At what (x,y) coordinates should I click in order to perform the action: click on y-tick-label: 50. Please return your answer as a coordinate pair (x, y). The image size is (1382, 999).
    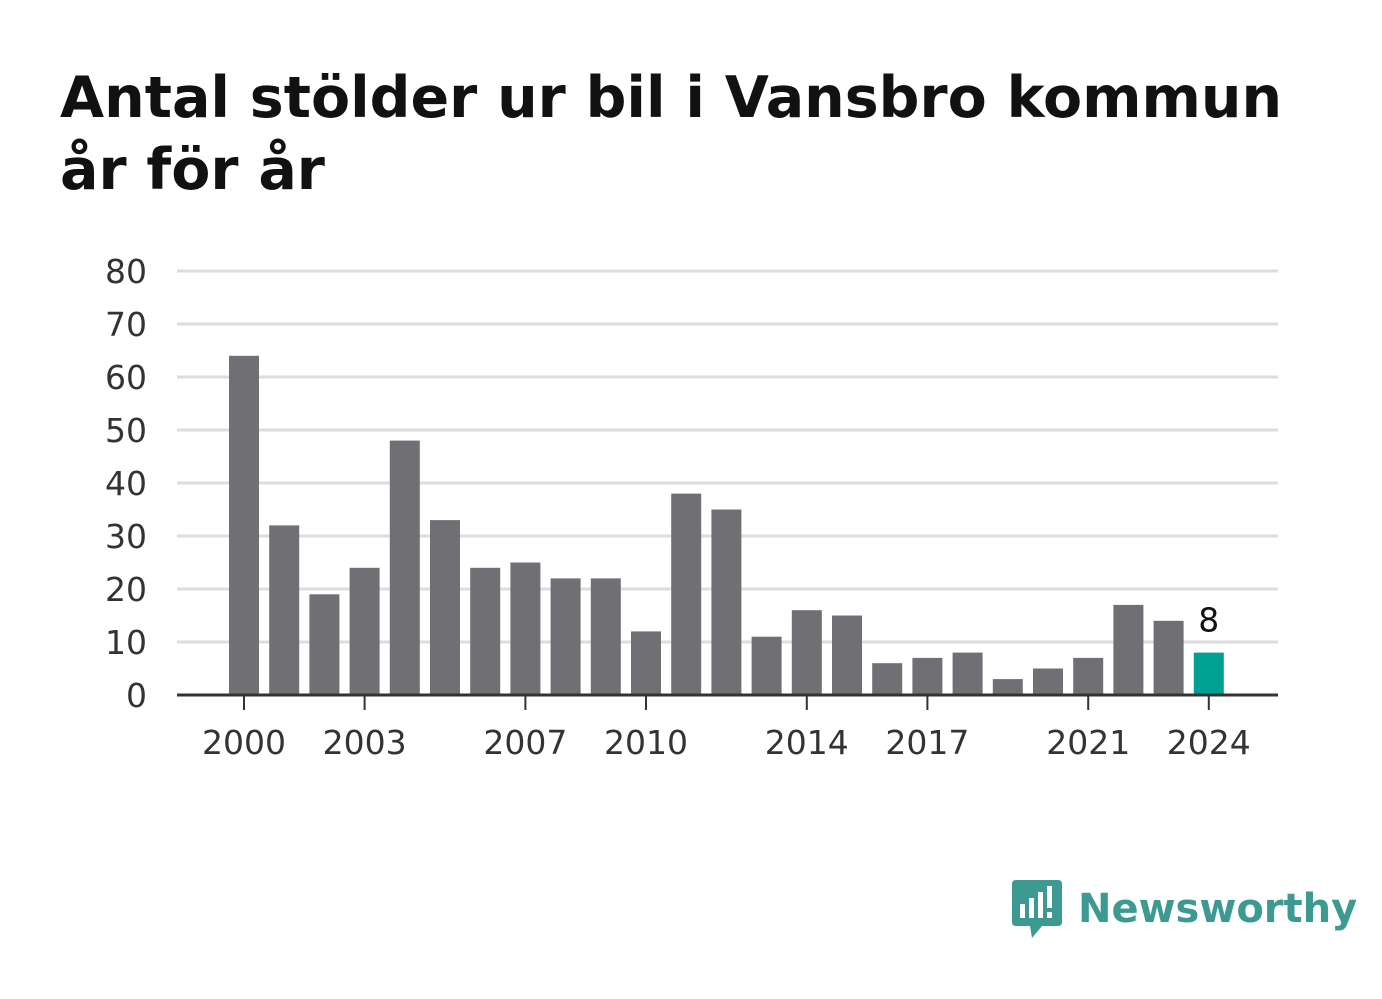
    Looking at the image, I should click on (126, 430).